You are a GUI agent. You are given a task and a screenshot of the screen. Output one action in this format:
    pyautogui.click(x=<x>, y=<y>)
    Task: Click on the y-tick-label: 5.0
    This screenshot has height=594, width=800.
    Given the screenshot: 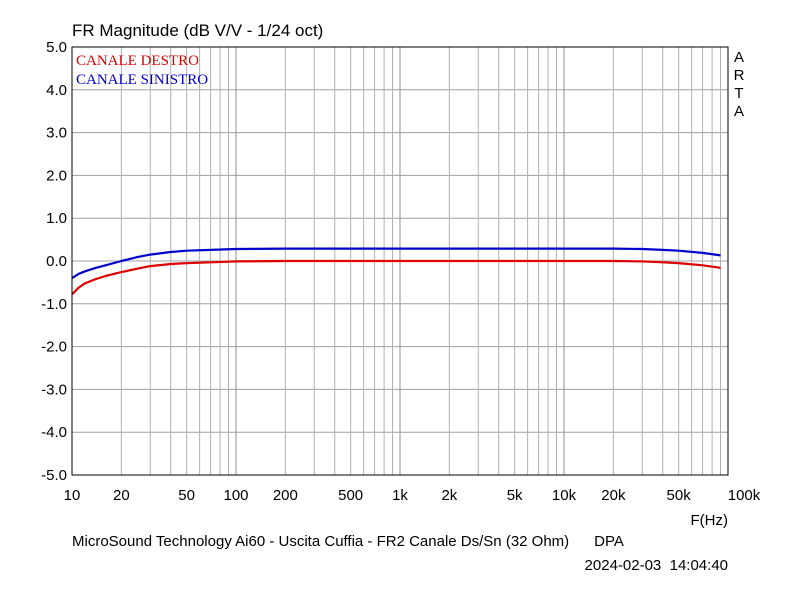 What is the action you would take?
    pyautogui.click(x=56, y=47)
    